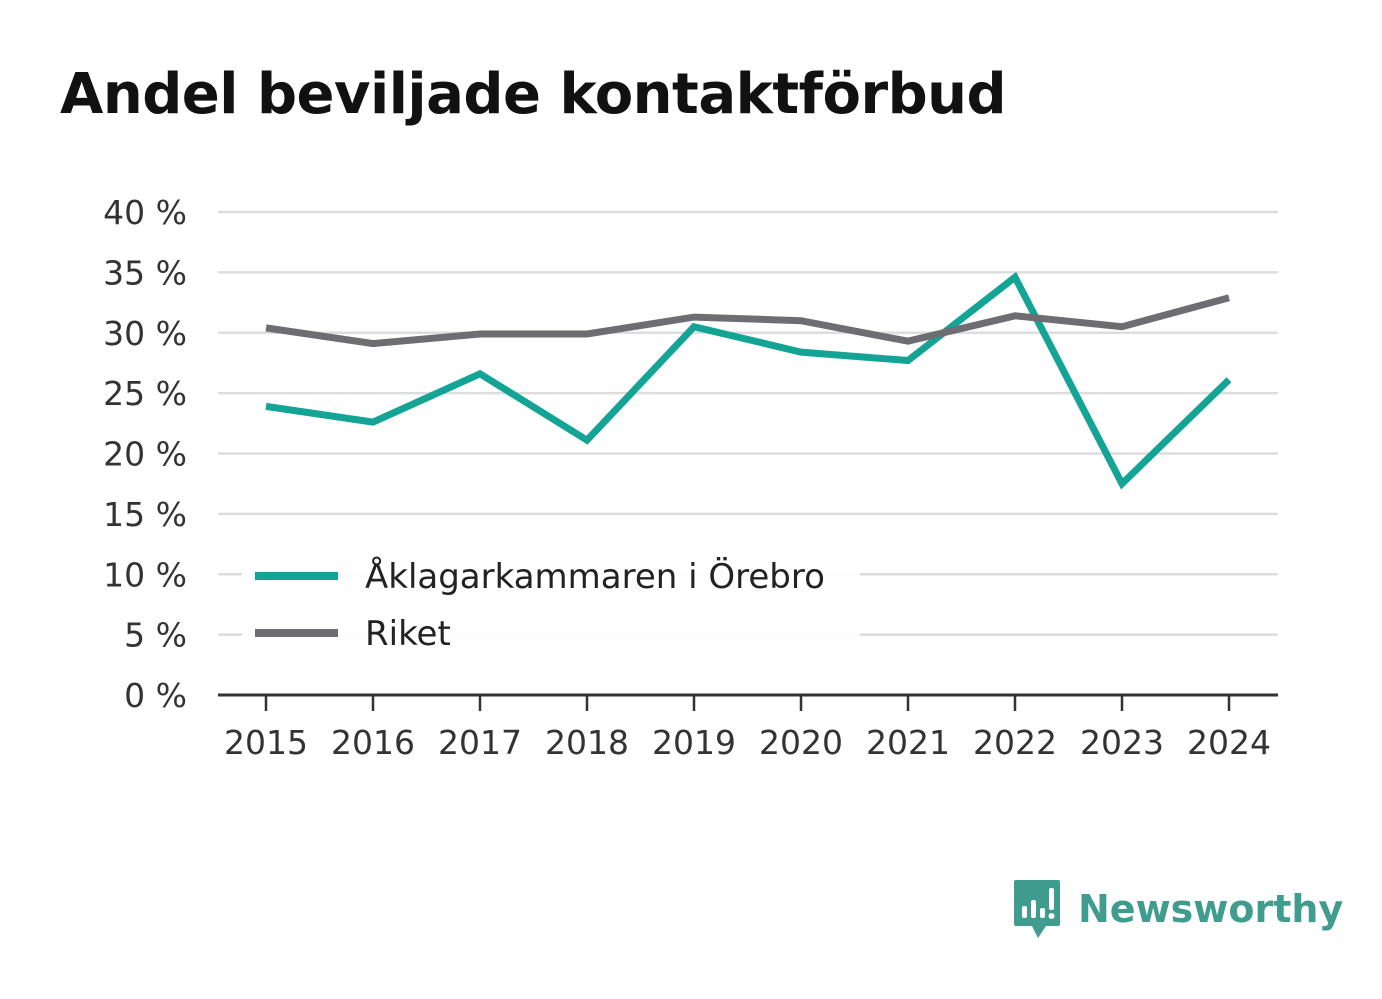  What do you see at coordinates (747, 321) in the screenshot?
I see `series-line-riket` at bounding box center [747, 321].